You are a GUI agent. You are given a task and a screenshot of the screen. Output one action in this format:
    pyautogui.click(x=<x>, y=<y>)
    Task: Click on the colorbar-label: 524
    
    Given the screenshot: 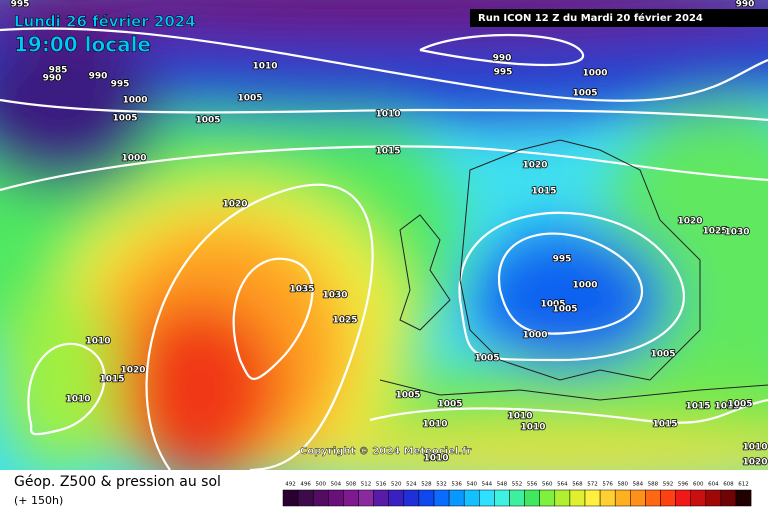 What is the action you would take?
    pyautogui.click(x=411, y=485)
    